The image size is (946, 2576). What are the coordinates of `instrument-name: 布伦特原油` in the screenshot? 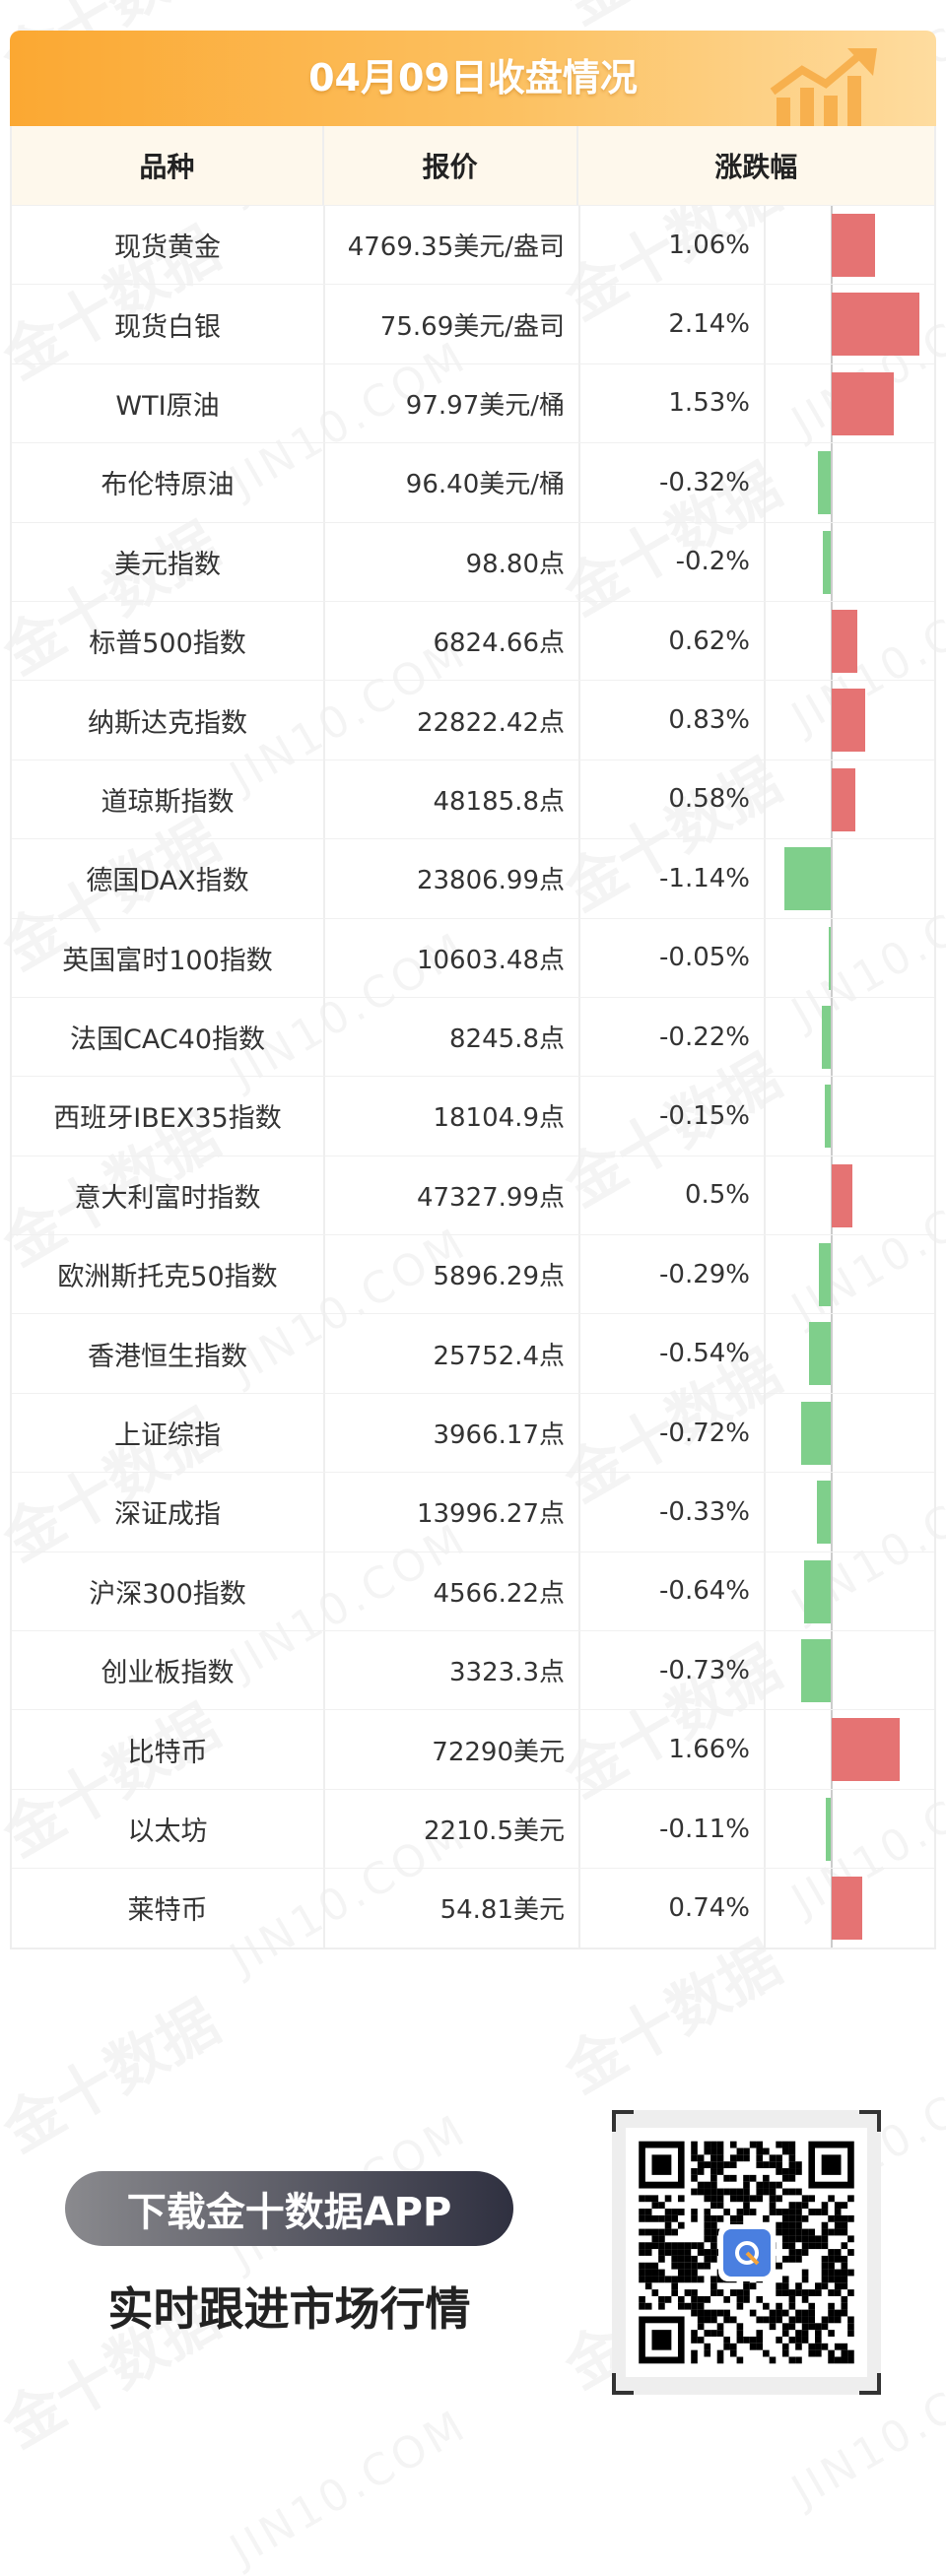 It's located at (168, 483).